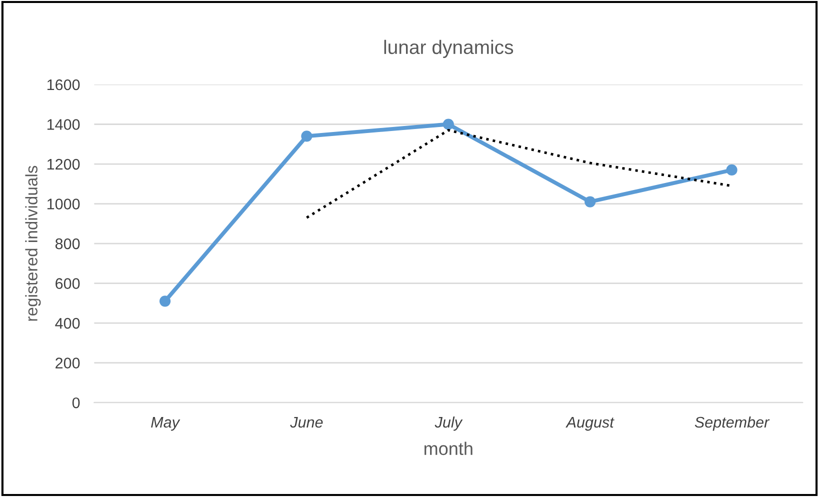 This screenshot has width=819, height=497. I want to click on x-axis-title: month, so click(448, 449).